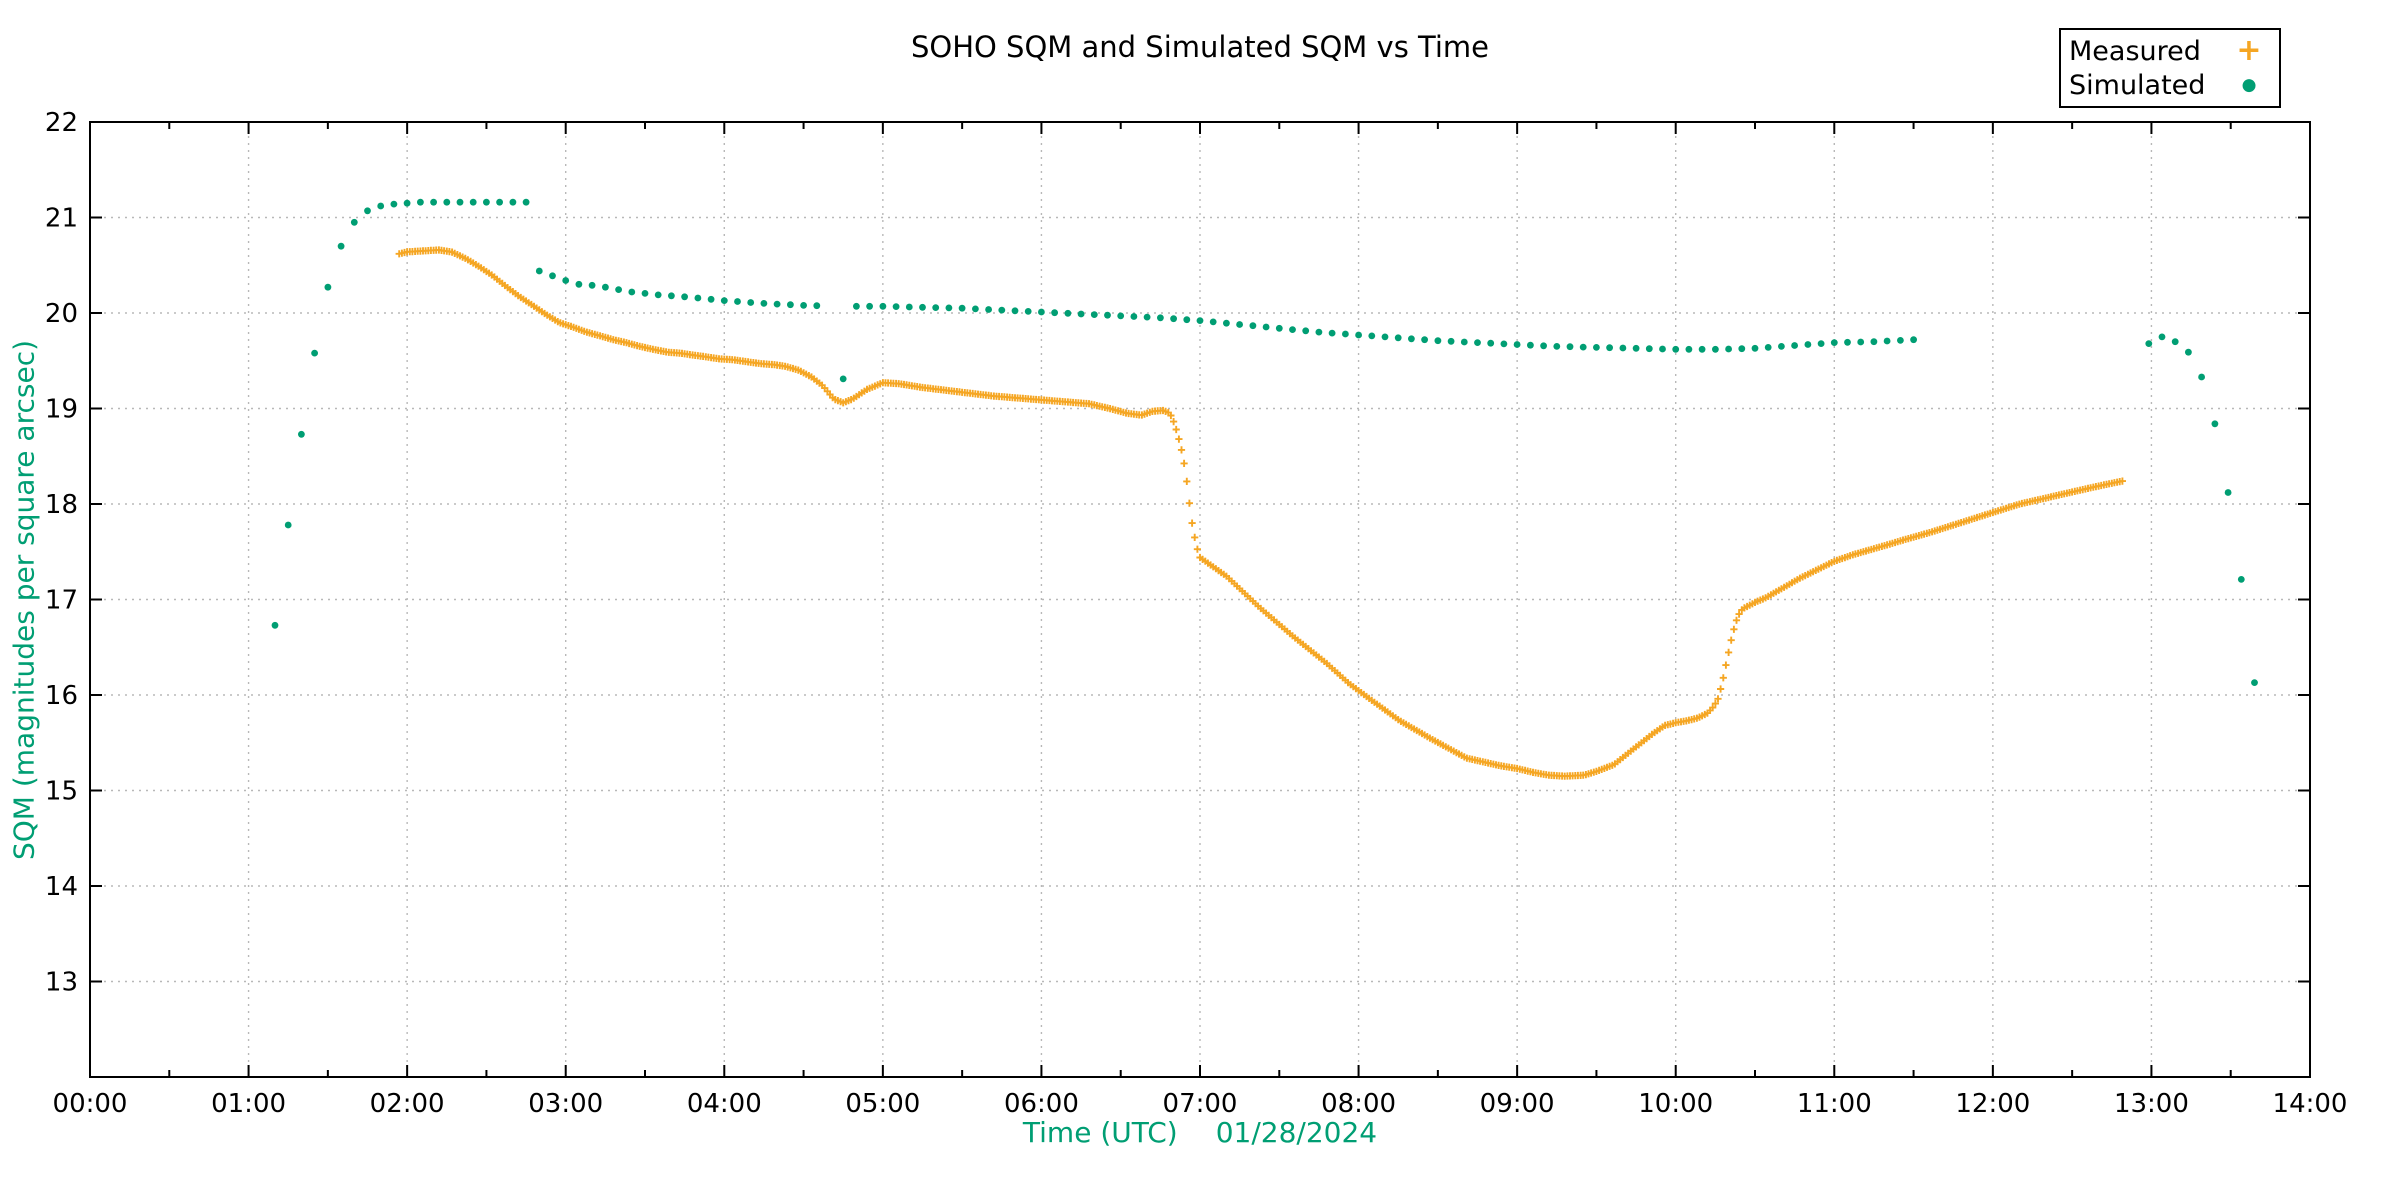 The width and height of the screenshot is (2400, 1200). I want to click on svg-text: 21, so click(61, 219).